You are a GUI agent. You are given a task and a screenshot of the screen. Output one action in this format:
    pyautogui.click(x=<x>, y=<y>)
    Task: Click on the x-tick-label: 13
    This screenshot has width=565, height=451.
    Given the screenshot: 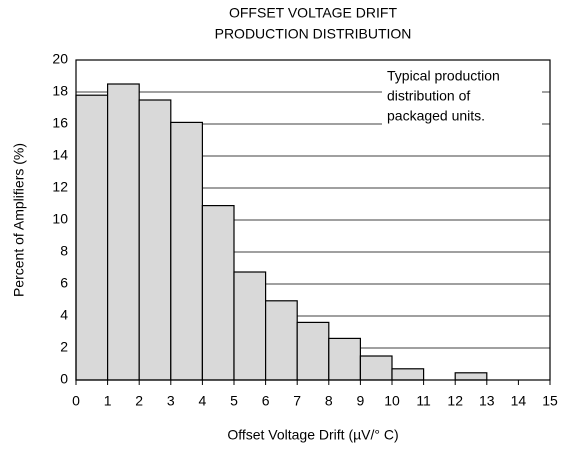 What is the action you would take?
    pyautogui.click(x=487, y=401)
    